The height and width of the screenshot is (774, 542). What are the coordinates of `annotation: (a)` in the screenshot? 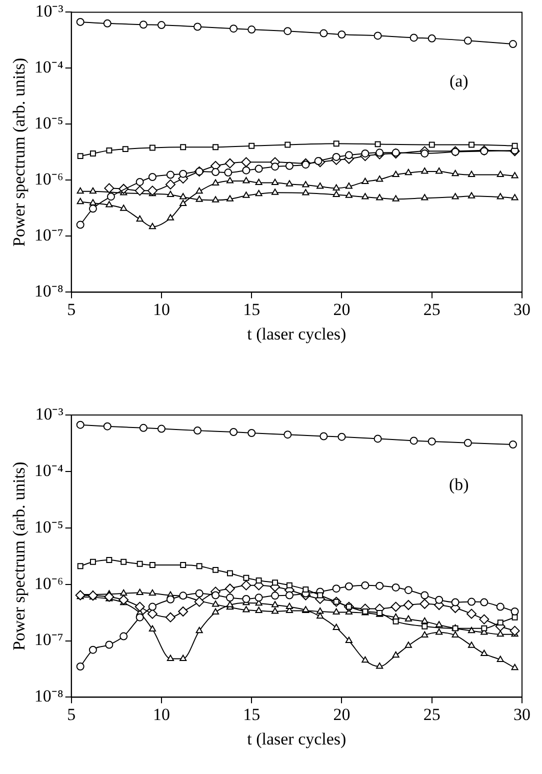 It's located at (458, 81).